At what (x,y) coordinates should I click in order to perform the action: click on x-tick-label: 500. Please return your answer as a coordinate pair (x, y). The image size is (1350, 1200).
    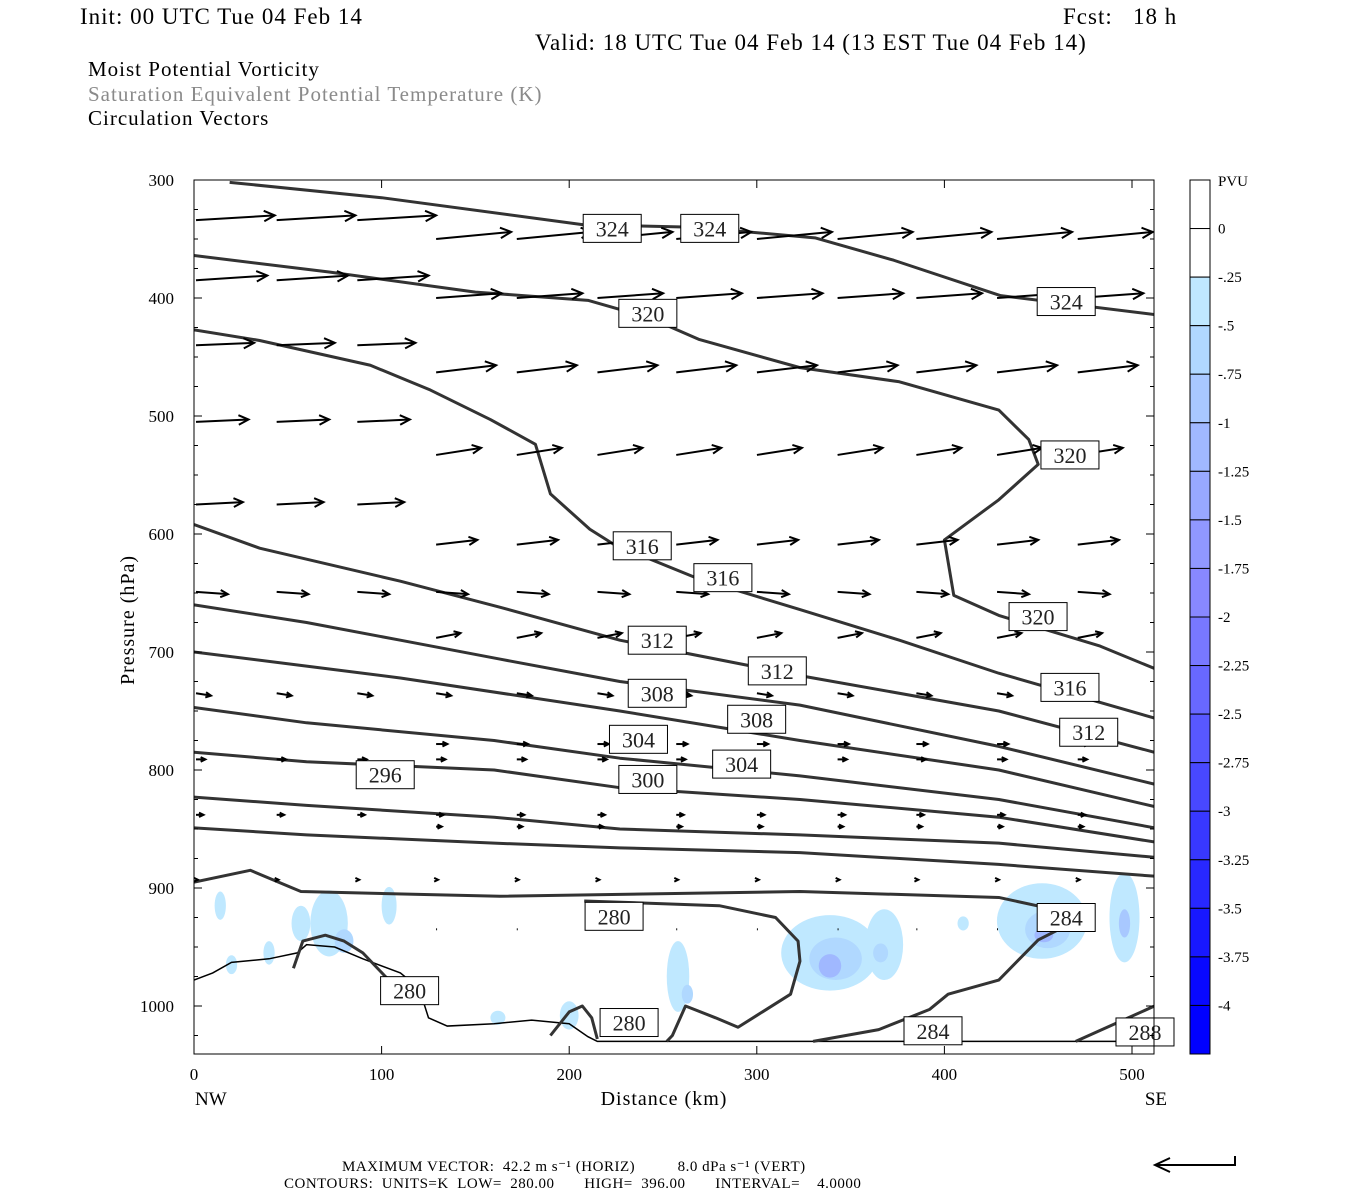
    Looking at the image, I should click on (1132, 1074).